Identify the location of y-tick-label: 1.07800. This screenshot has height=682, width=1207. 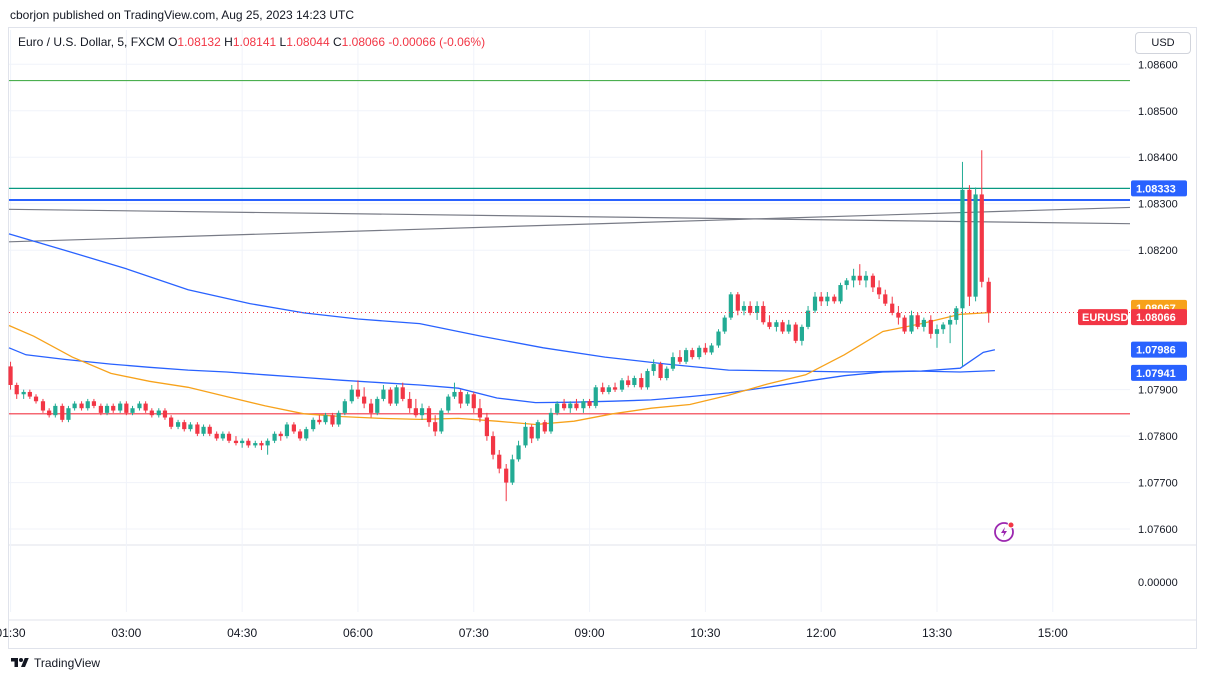
(1158, 437).